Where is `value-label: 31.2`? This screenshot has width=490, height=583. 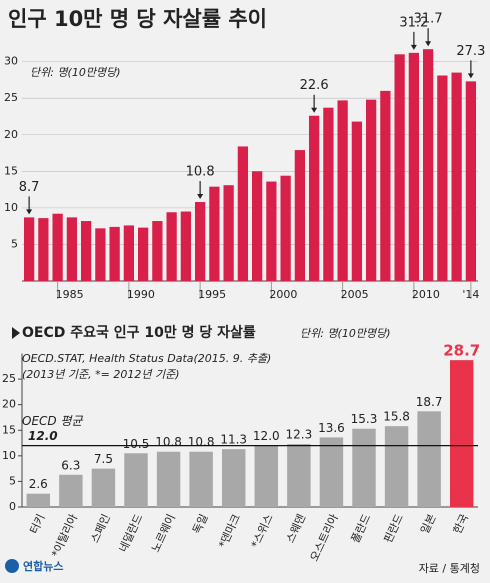
value-label: 31.2 is located at coordinates (413, 22).